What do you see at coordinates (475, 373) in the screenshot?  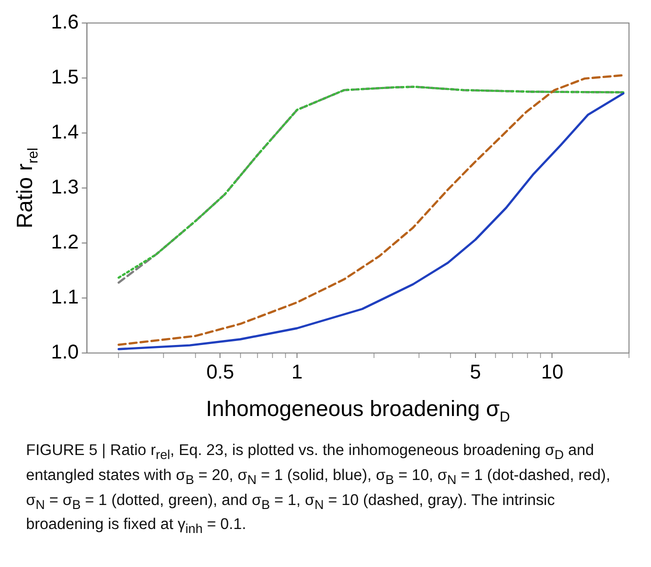 I see `x-tick-label: 5` at bounding box center [475, 373].